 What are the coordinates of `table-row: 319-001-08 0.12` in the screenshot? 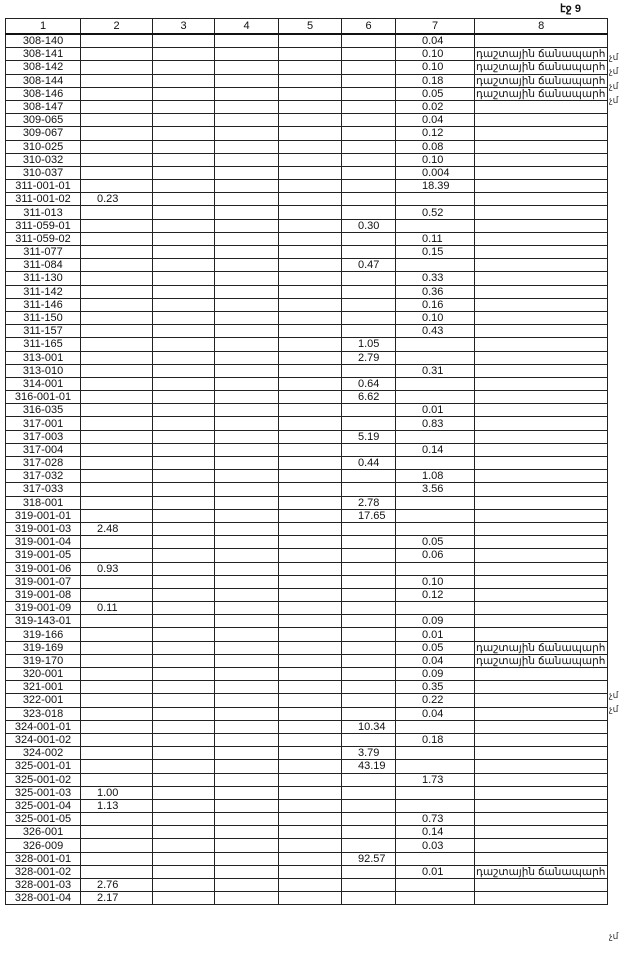 It's located at (307, 595).